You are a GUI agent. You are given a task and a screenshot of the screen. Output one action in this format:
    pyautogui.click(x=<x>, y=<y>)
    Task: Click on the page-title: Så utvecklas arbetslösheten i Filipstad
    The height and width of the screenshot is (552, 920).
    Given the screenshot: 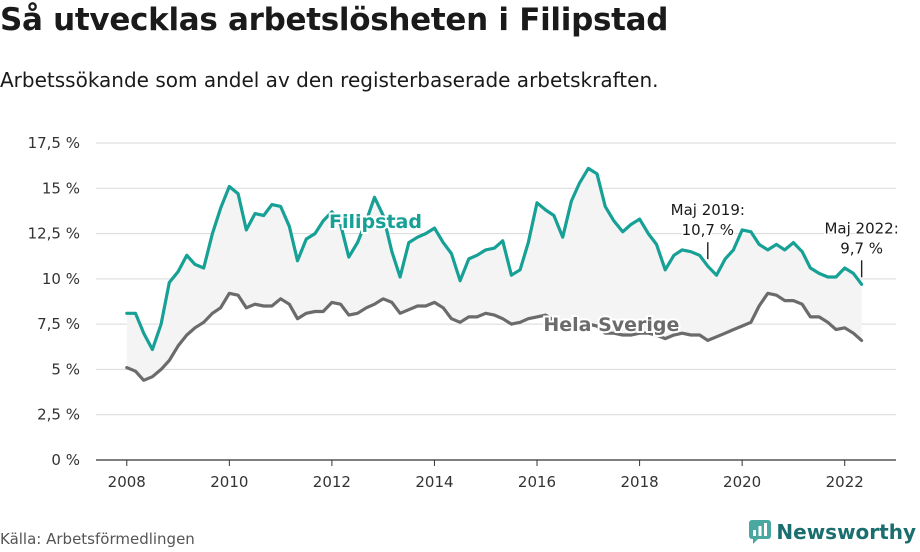 What is the action you would take?
    pyautogui.click(x=334, y=20)
    